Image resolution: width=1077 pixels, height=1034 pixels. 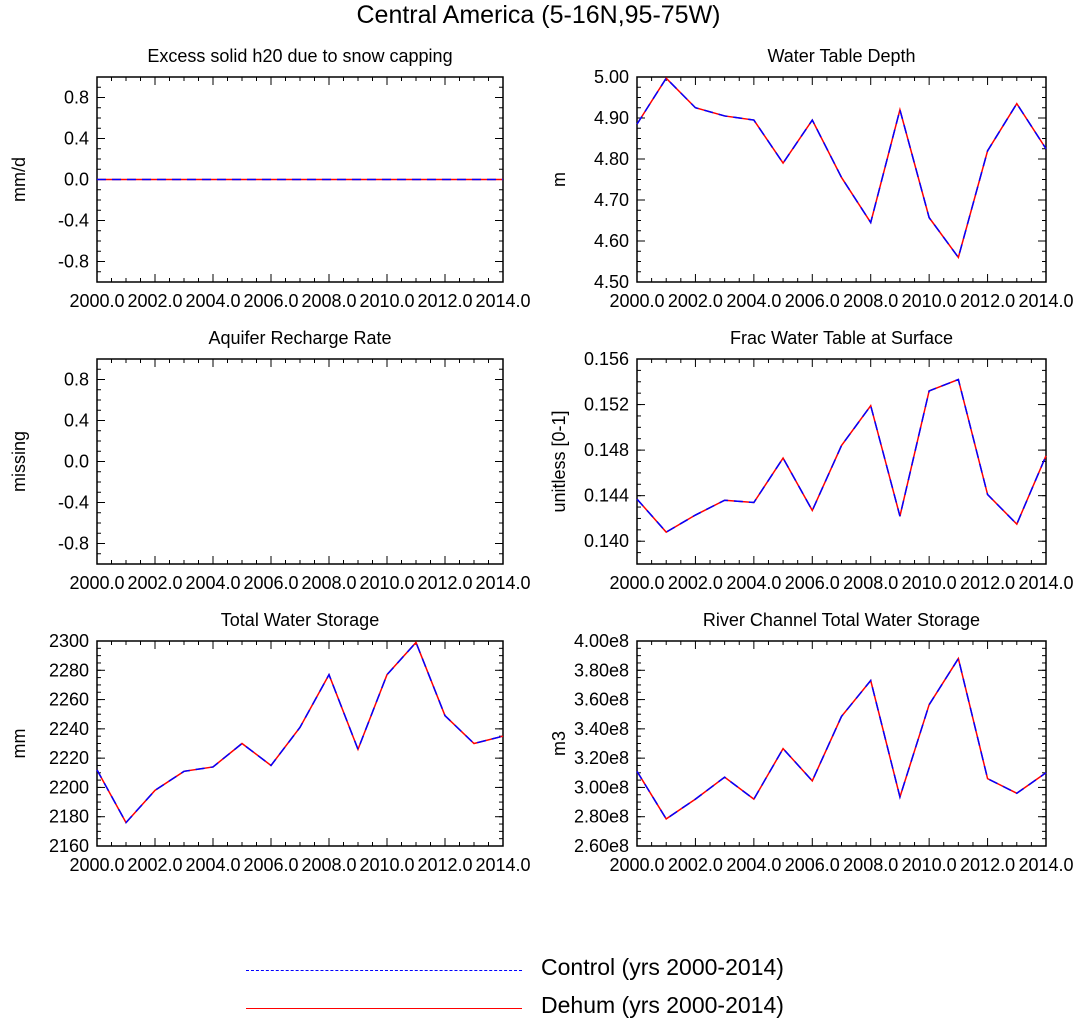 I want to click on y-axis-label: mm, so click(x=19, y=744).